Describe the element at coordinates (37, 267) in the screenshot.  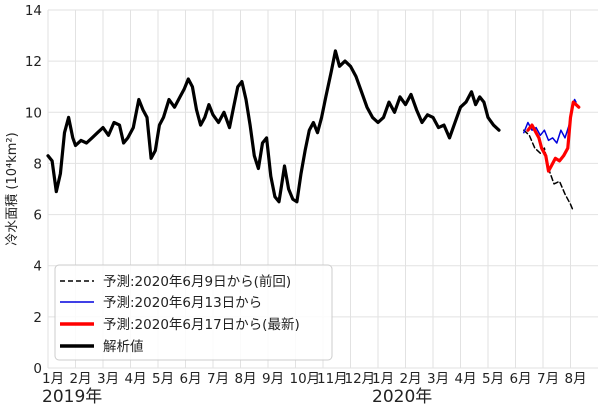
I see `y-tick-label: 4` at that location.